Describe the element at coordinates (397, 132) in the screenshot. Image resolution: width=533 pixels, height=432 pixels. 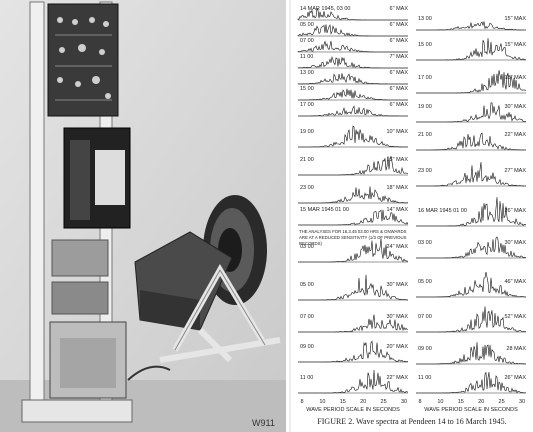
I see `panel-max: 10" MAX` at that location.